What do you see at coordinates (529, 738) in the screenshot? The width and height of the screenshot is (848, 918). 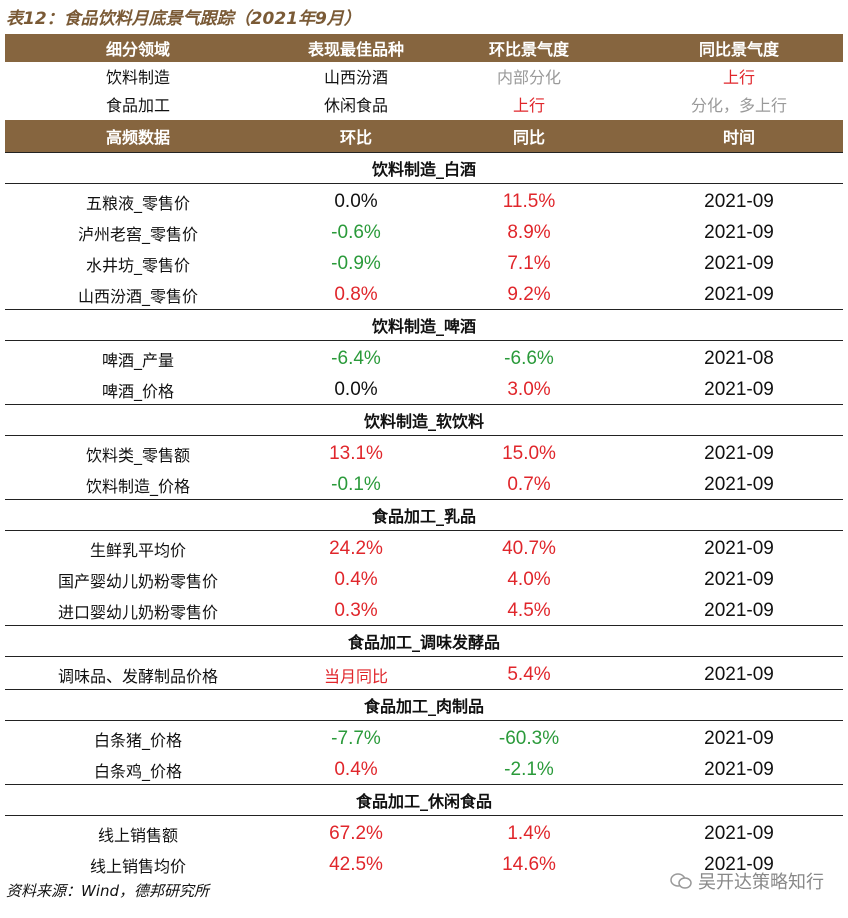 I see `row-value: -60.3%` at bounding box center [529, 738].